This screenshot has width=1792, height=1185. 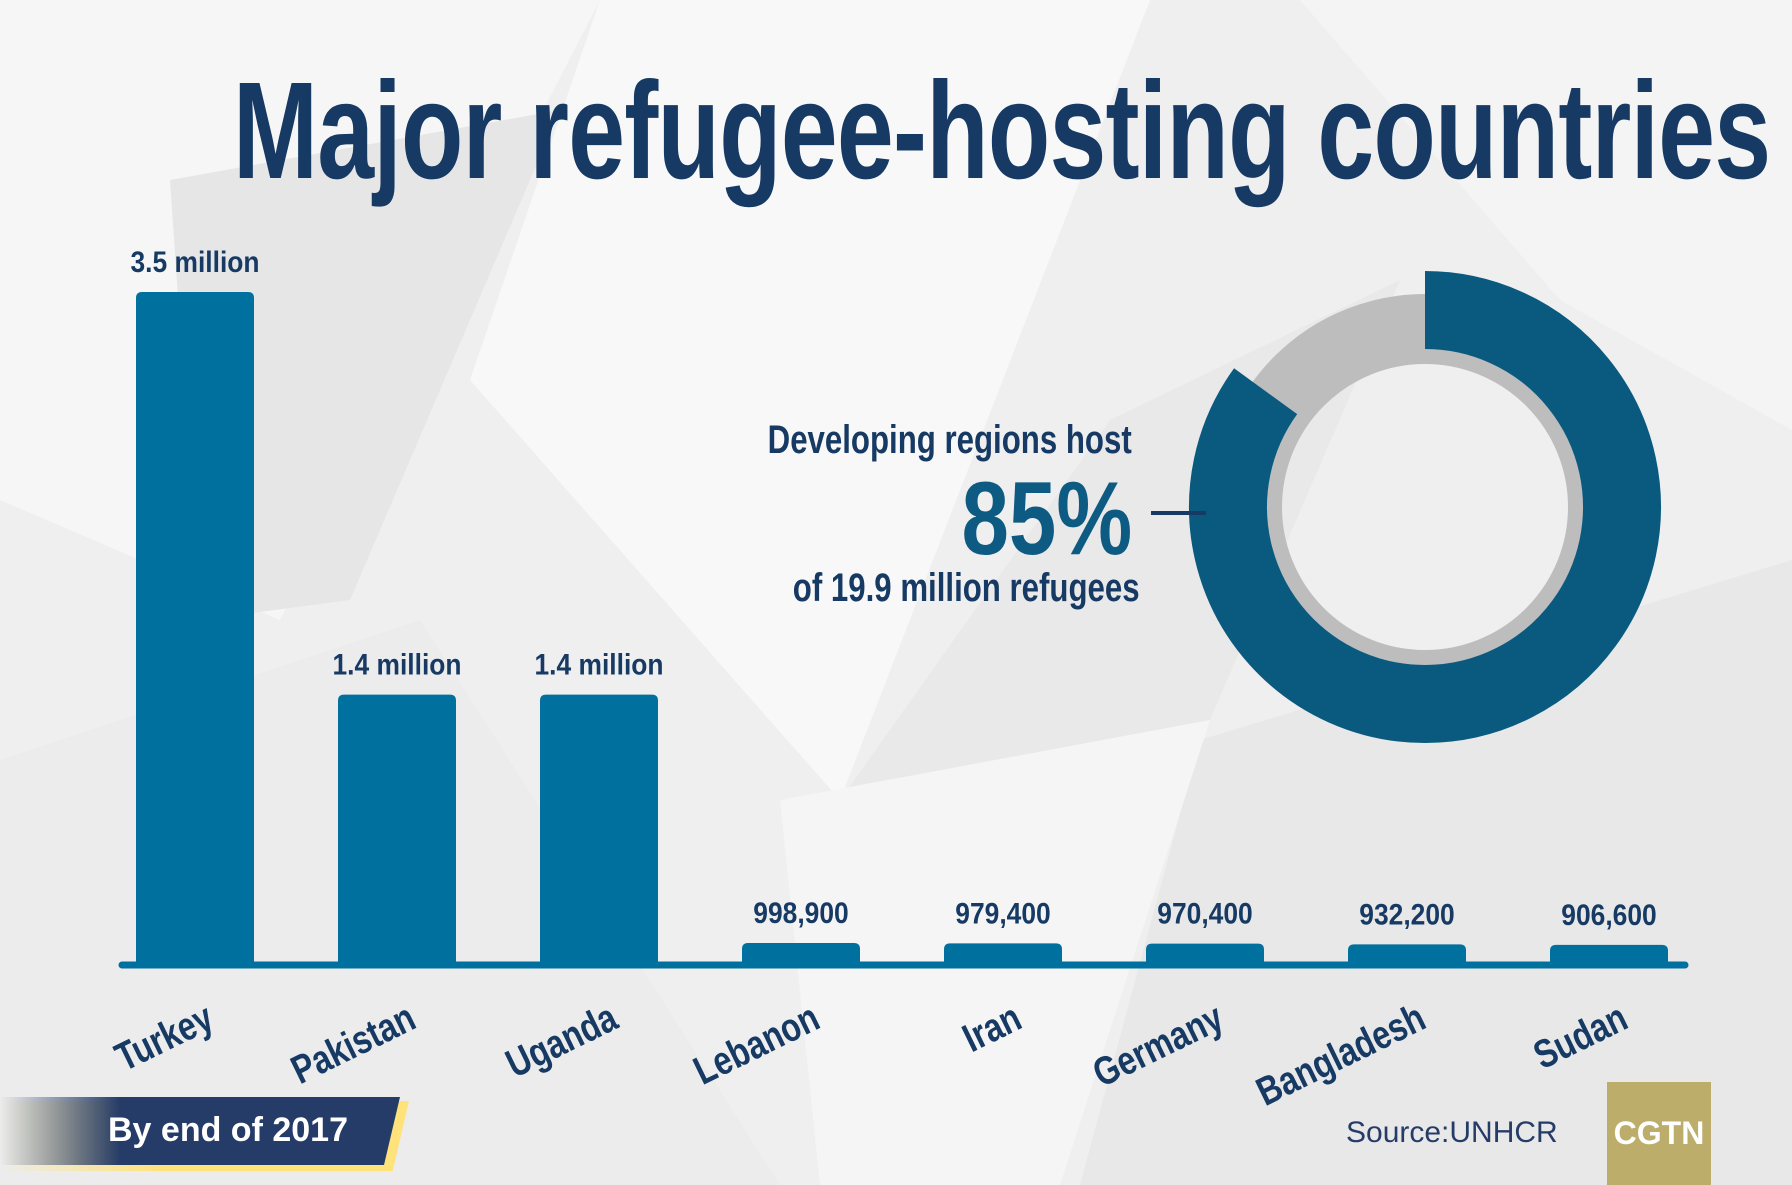 What do you see at coordinates (1205, 953) in the screenshot?
I see `bar-germany` at bounding box center [1205, 953].